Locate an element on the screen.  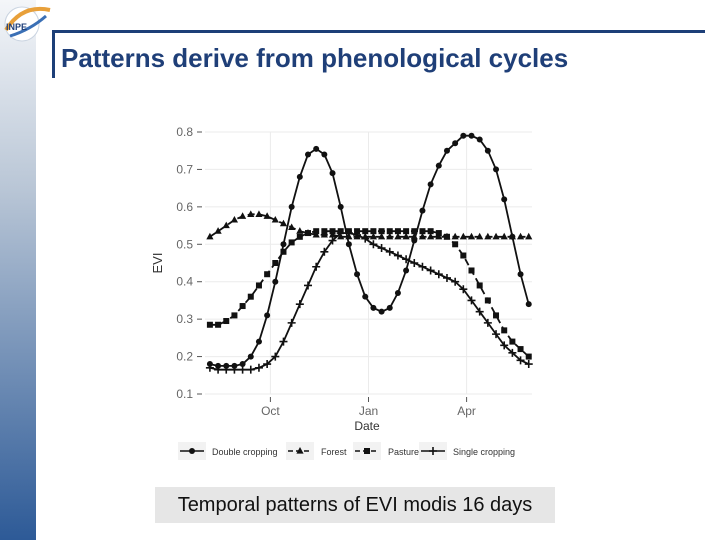
series-line-pasture is located at coordinates (369, 294).